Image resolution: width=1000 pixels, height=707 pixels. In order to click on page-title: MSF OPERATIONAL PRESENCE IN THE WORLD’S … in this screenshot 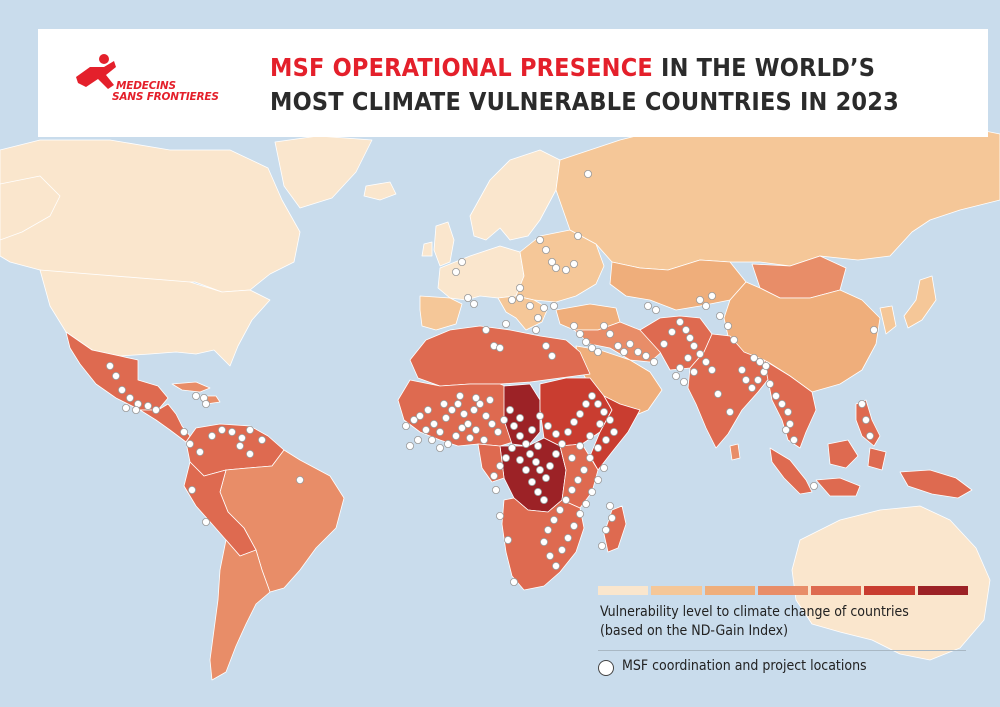, I will do `click(620, 85)`.